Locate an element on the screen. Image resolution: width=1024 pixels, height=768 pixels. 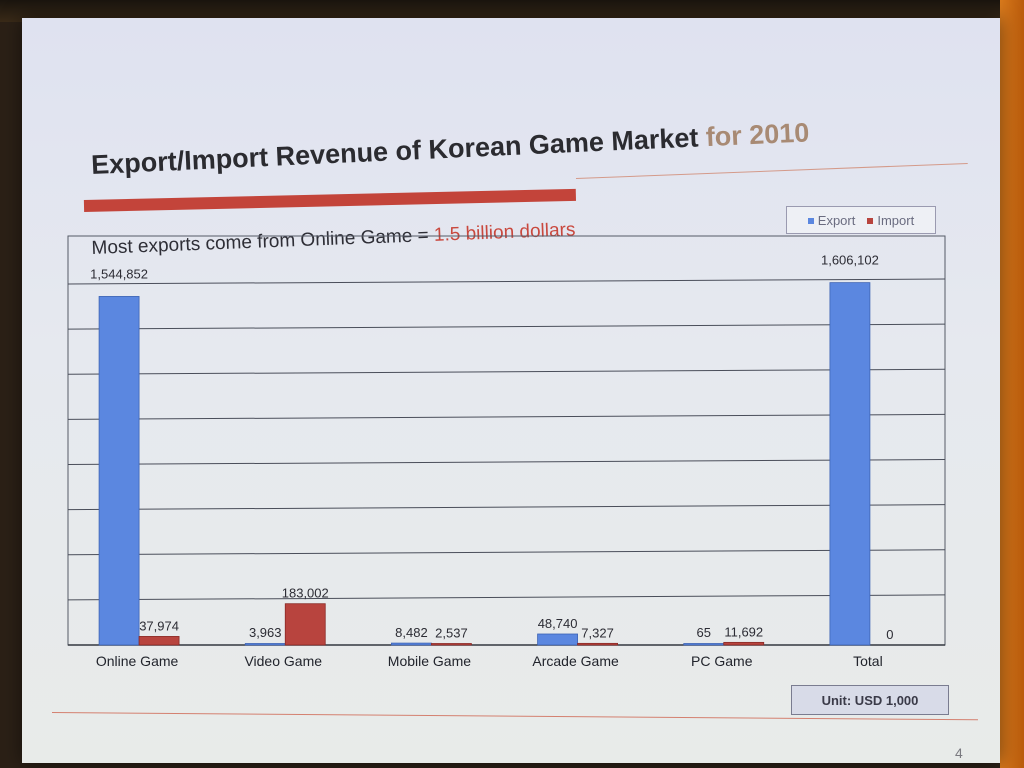
data-label-export: 48,740 is located at coordinates (558, 623).